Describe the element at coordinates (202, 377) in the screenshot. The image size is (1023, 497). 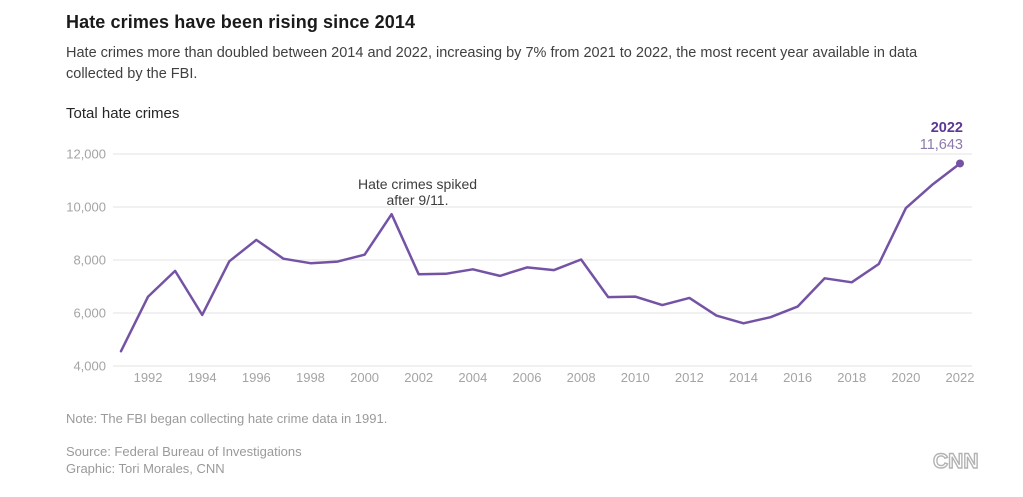
I see `x-tick-label: 1994` at that location.